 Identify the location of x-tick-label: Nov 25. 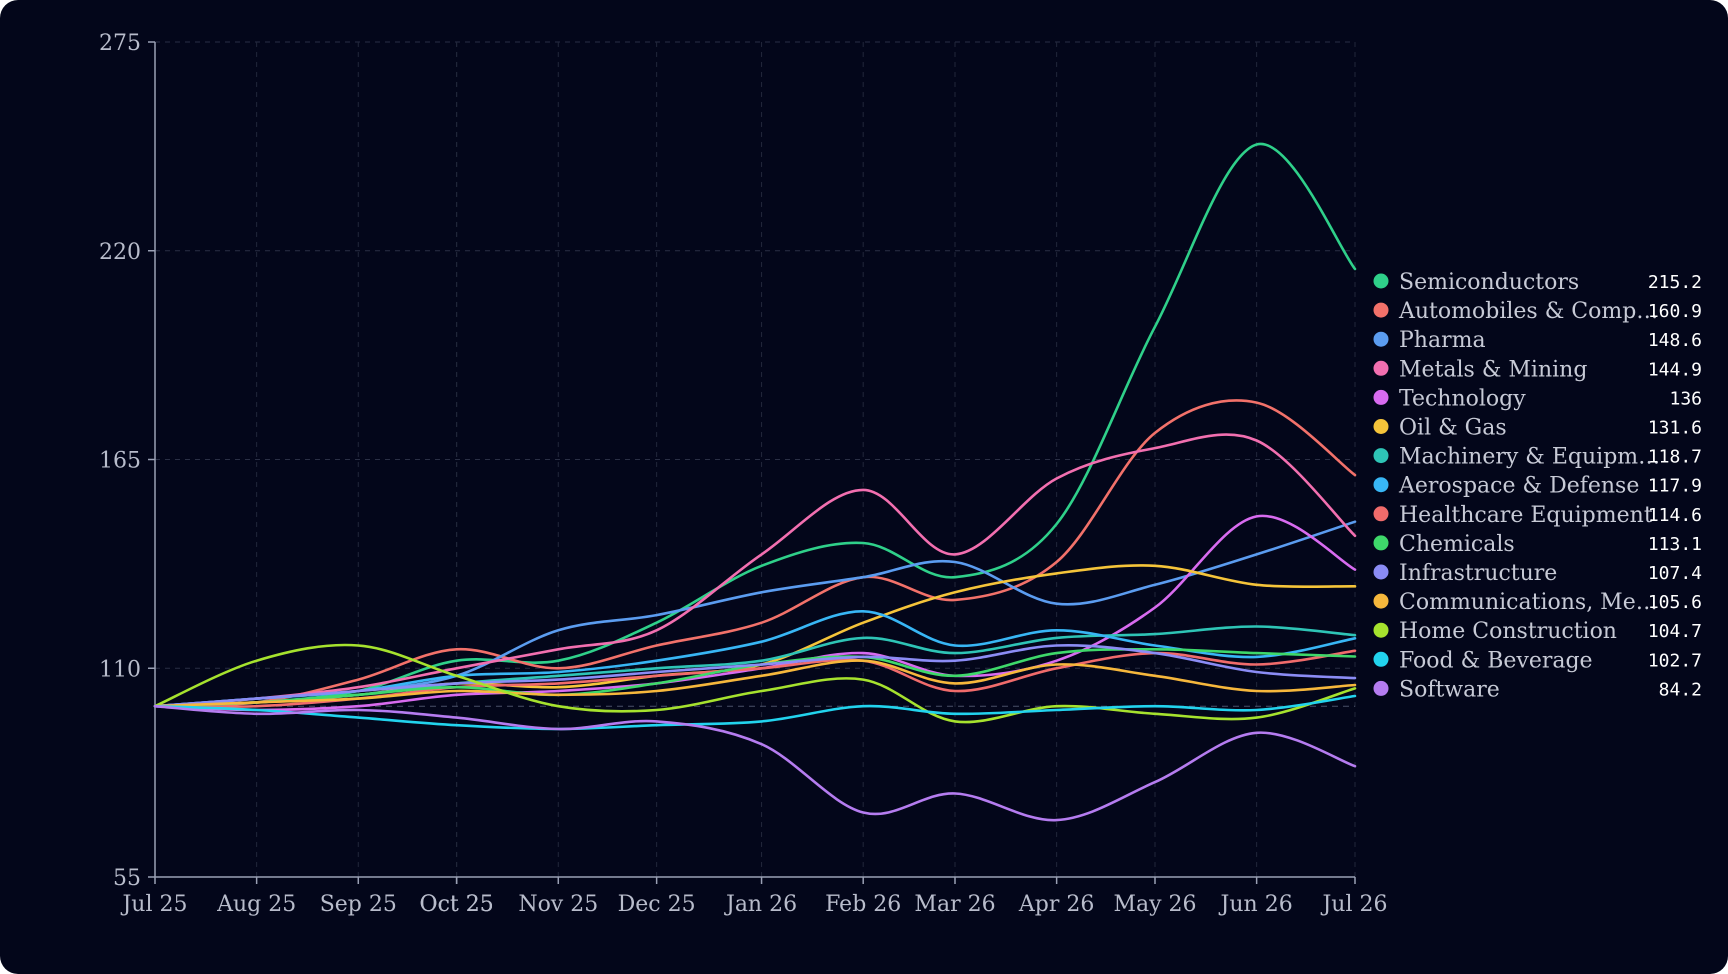
(558, 904).